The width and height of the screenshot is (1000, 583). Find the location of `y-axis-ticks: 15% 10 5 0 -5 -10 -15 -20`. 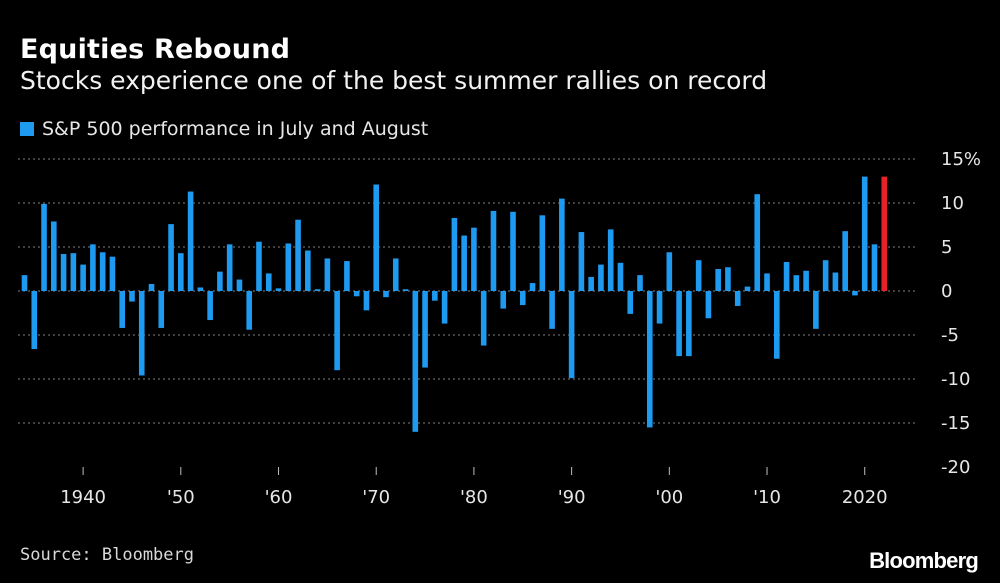

y-axis-ticks: 15% 10 5 0 -5 -10 -15 -20 is located at coordinates (961, 313).